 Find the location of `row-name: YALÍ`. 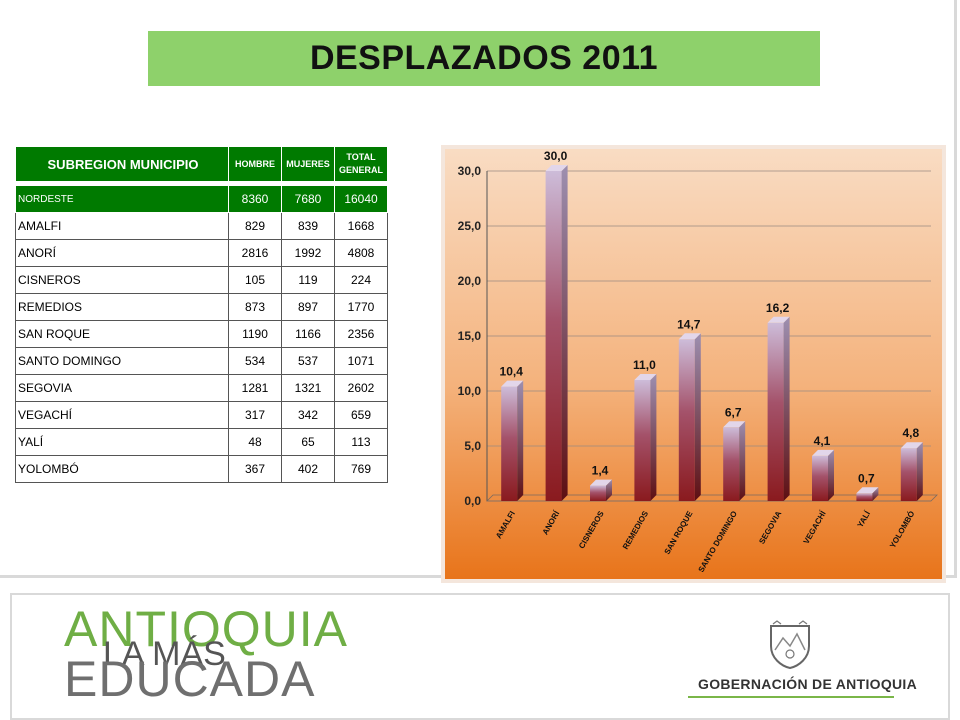

row-name: YALÍ is located at coordinates (122, 442).